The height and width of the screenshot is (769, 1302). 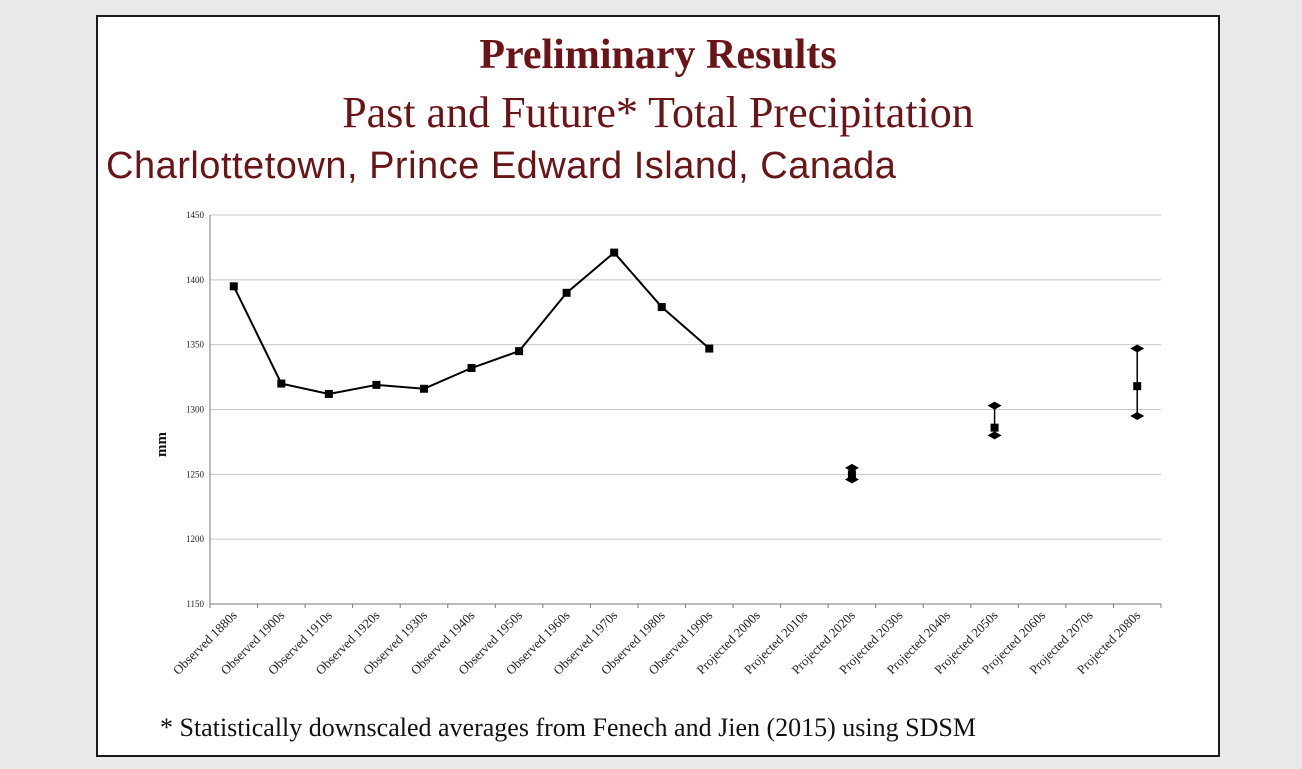 I want to click on slide-title: Preliminary Results, so click(x=658, y=55).